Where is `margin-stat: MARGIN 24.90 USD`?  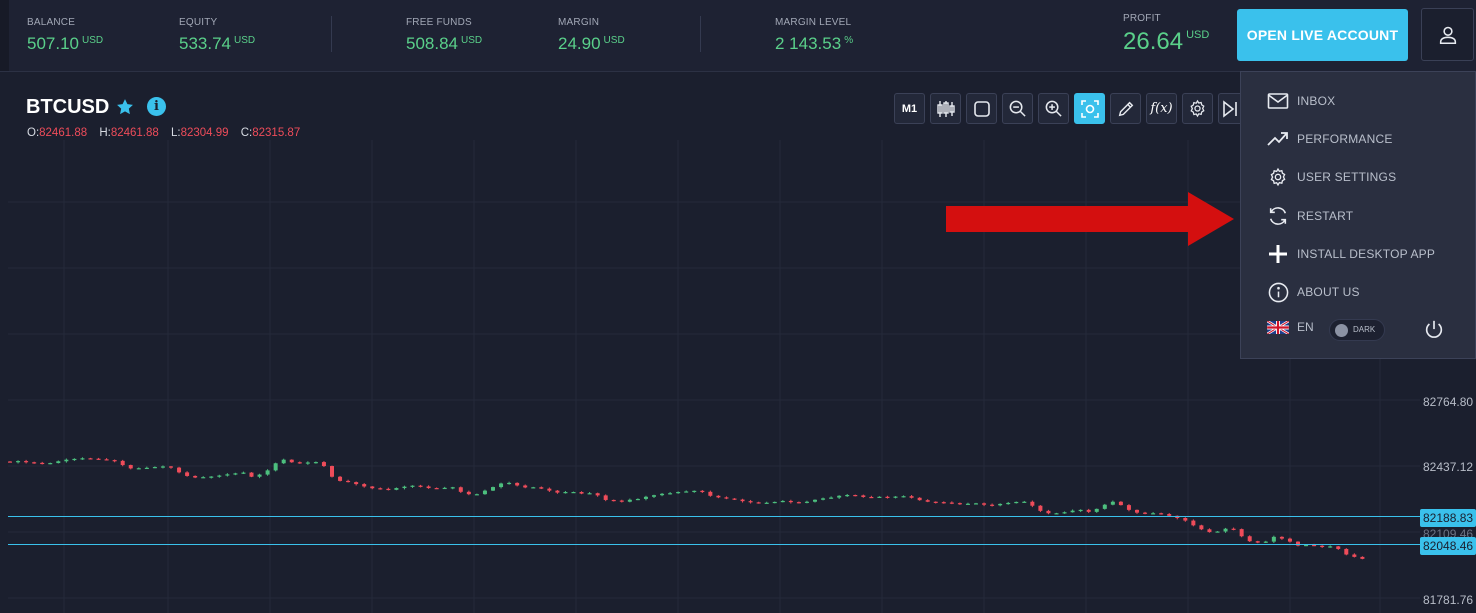 margin-stat: MARGIN 24.90 USD is located at coordinates (591, 35).